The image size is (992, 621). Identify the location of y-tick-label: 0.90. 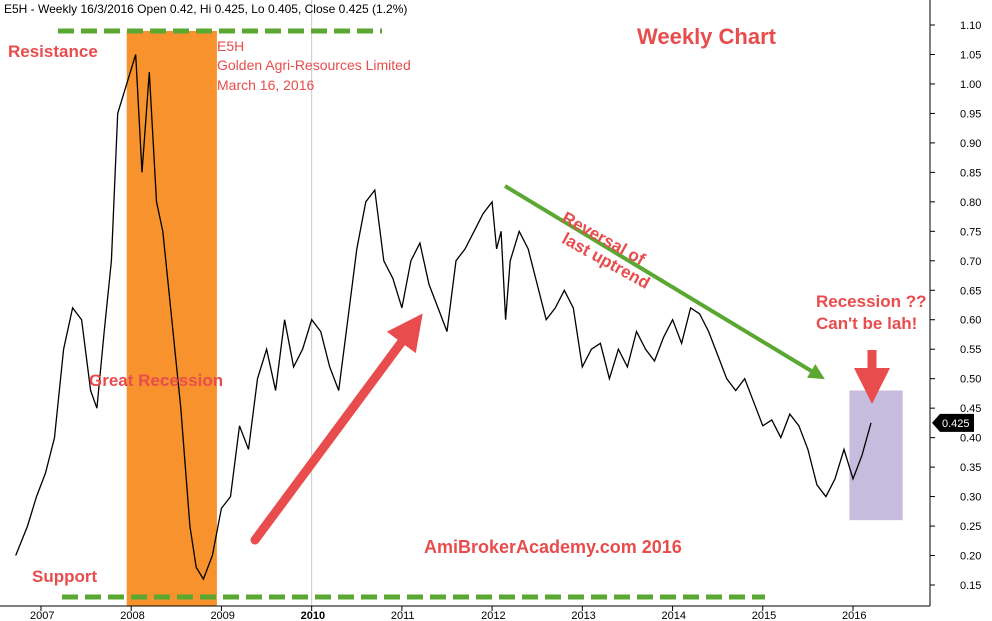
(970, 144).